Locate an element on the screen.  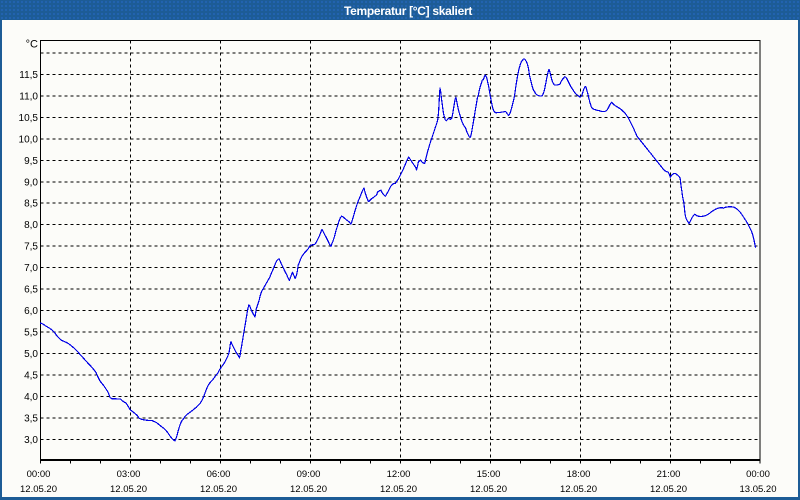
svg-text: 4,5 is located at coordinates (31, 375).